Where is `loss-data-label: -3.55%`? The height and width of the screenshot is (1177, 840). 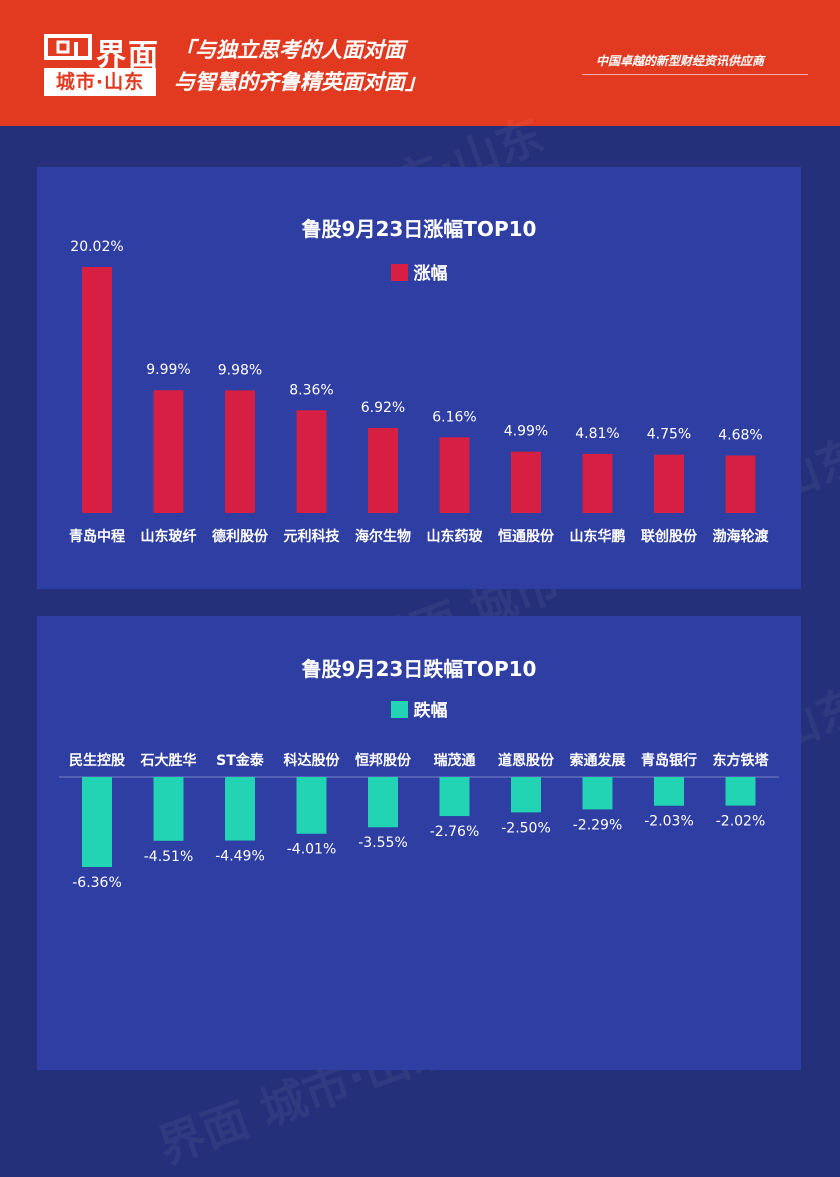
loss-data-label: -3.55% is located at coordinates (383, 843).